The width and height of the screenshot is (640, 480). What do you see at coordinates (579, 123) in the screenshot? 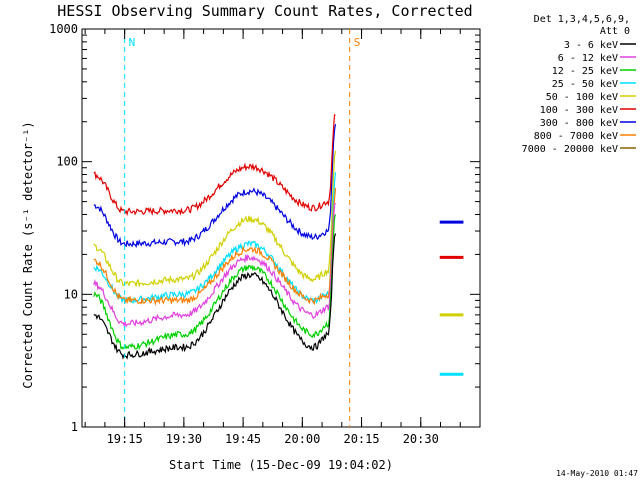
I see `legend-entry-label: 300 - 800 keV` at bounding box center [579, 123].